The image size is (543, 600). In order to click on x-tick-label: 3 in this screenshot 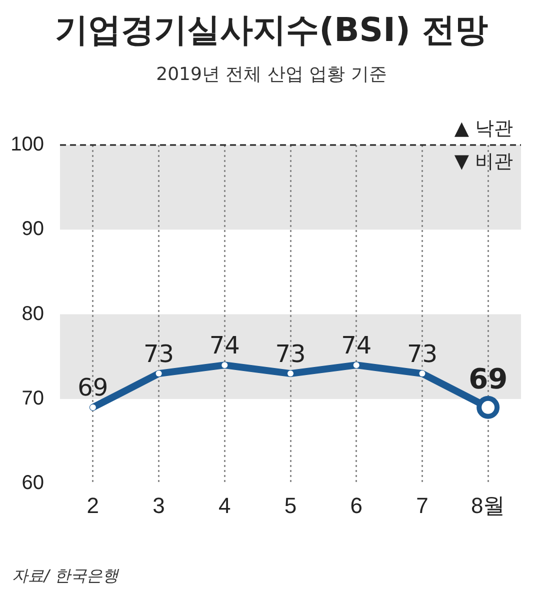, I will do `click(158, 505)`.